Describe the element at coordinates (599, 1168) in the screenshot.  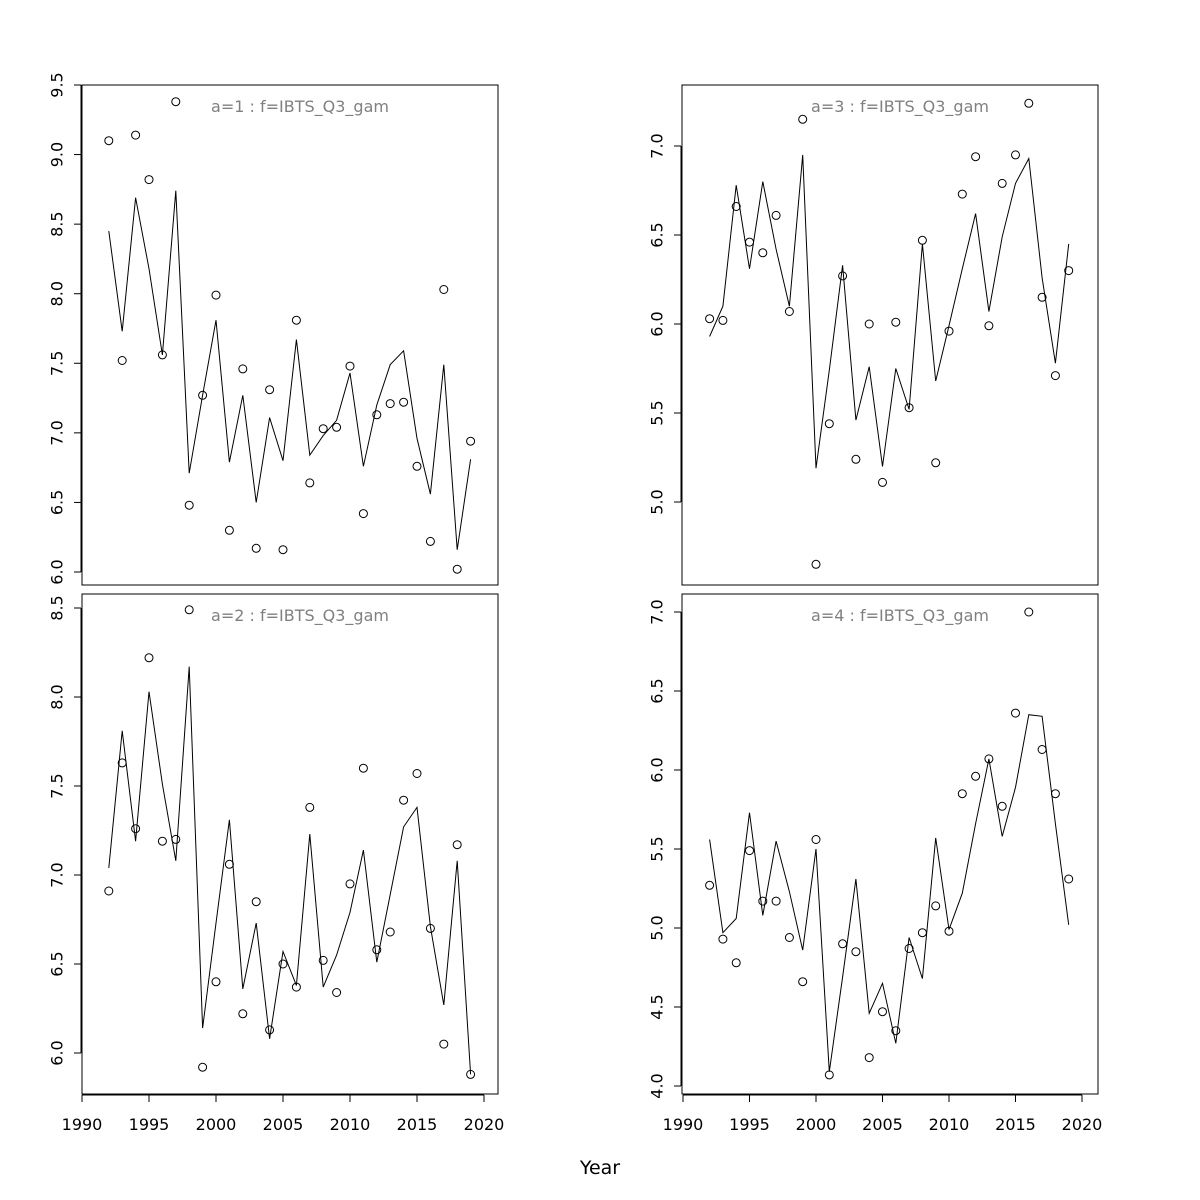
I see `x-axis-label: Year` at that location.